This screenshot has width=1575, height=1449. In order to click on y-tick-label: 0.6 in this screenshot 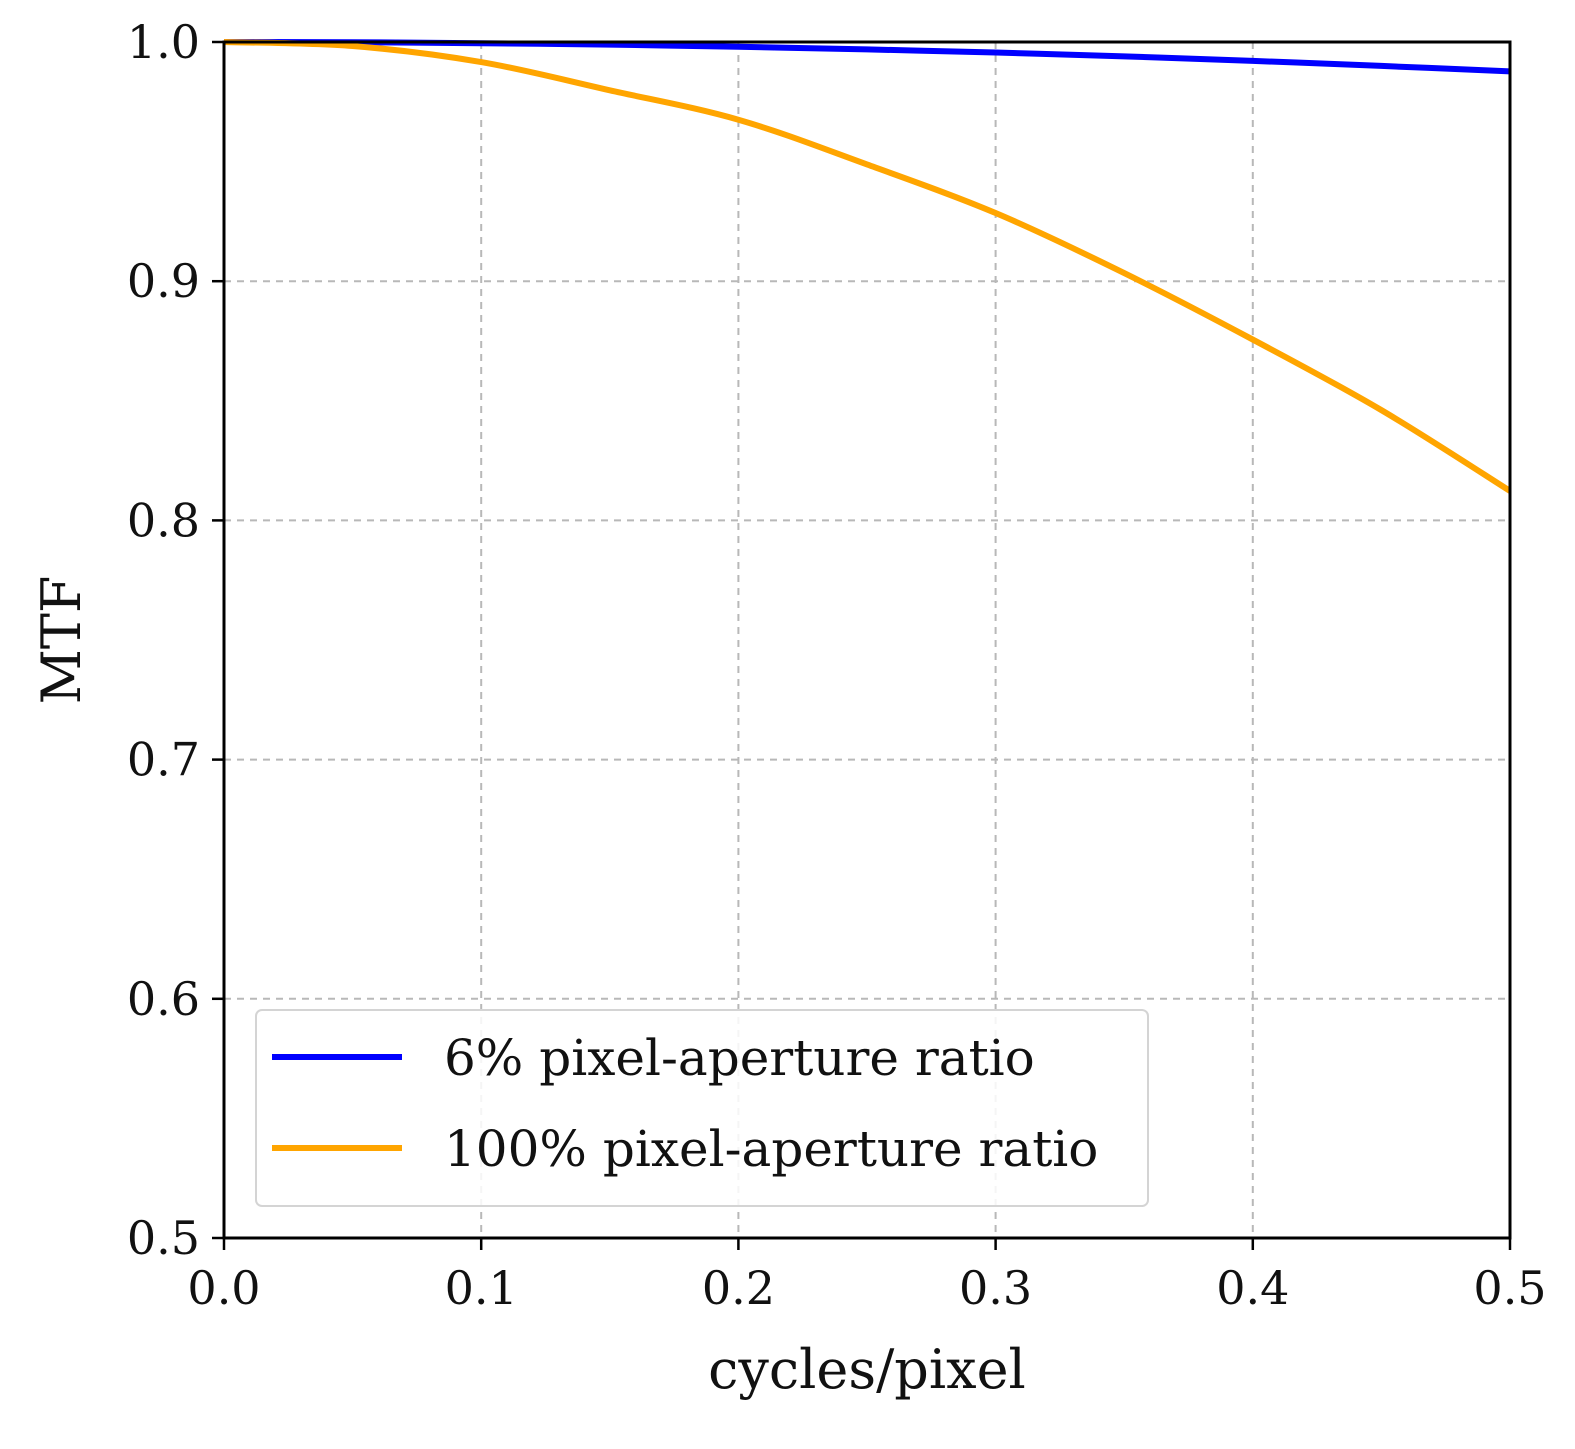, I will do `click(163, 999)`.